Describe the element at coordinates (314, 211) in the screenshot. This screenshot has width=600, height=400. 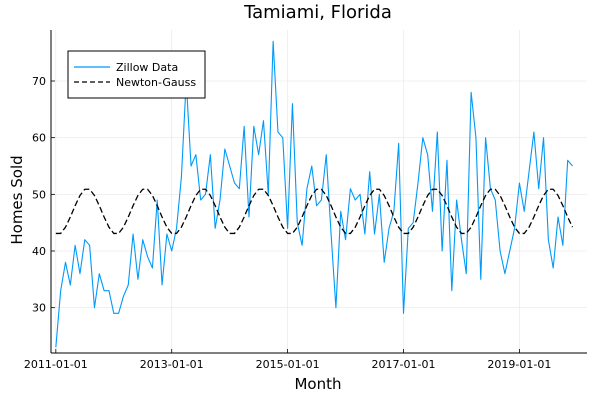
I see `series-line-newton-gauss` at that location.